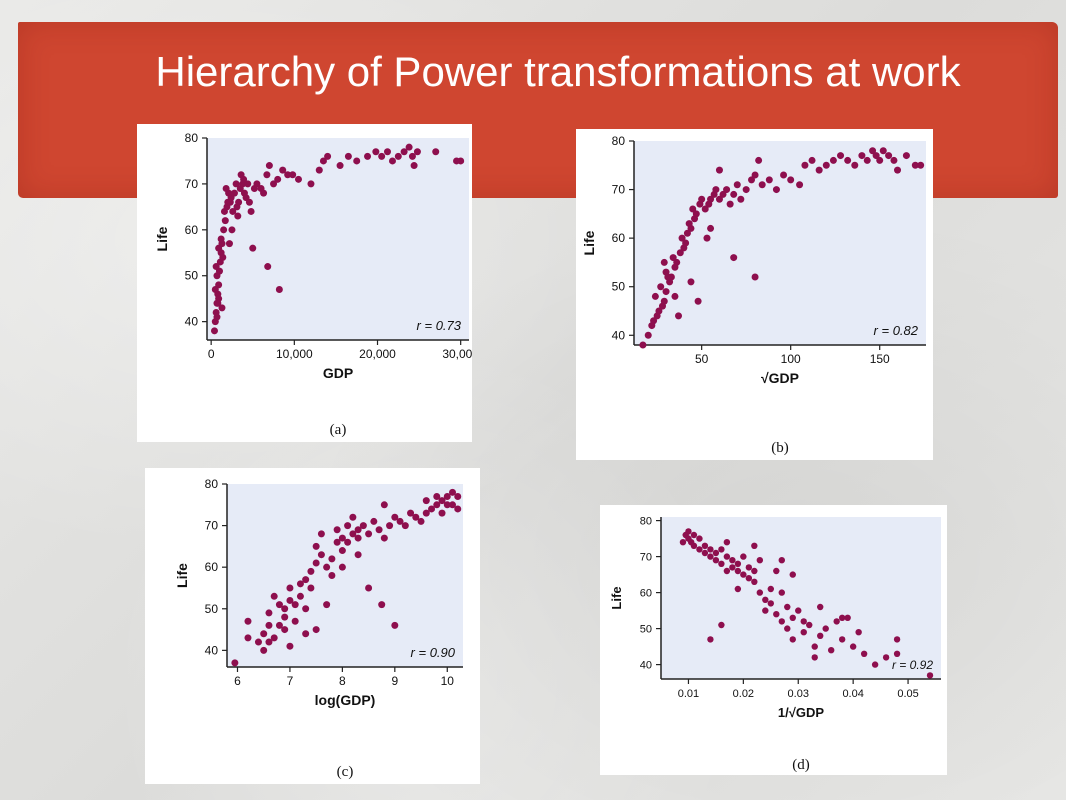  I want to click on y-tick-label: 80, so click(646, 522).